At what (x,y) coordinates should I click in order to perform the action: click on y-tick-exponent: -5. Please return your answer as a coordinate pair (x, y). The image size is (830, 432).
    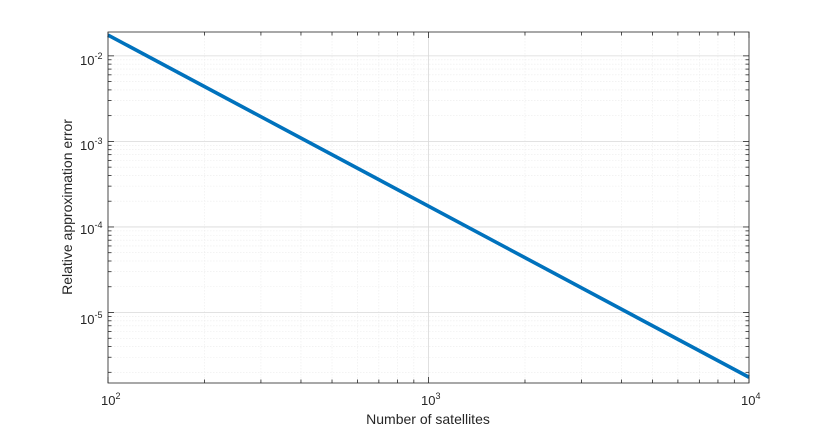
    Looking at the image, I should click on (98, 315).